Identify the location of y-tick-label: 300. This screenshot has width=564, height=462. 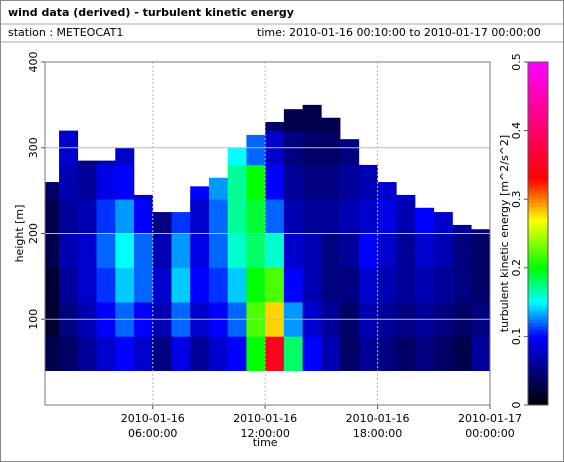
(33, 147).